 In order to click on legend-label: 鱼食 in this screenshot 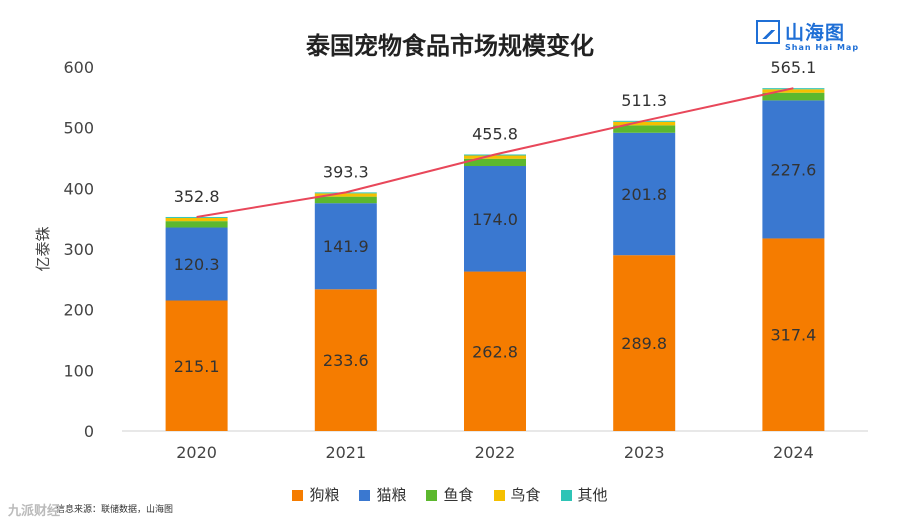, I will do `click(458, 495)`.